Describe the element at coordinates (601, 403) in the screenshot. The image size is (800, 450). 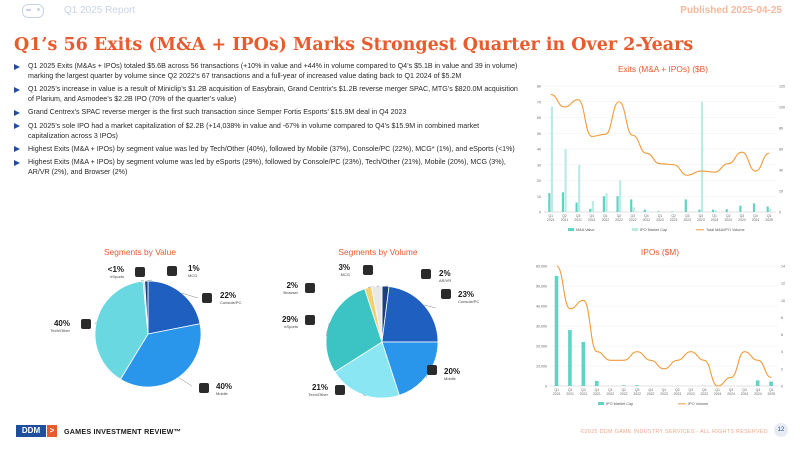
I see `legend-swatch` at that location.